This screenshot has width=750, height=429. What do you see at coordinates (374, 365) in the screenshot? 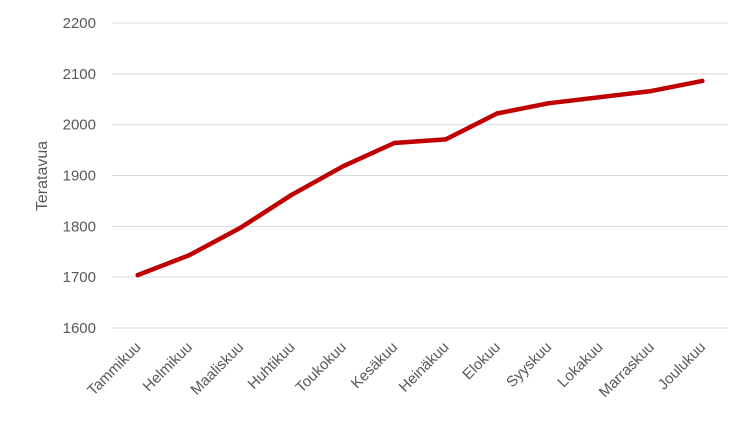
I see `x-tick-label: Kesäkuu` at bounding box center [374, 365].